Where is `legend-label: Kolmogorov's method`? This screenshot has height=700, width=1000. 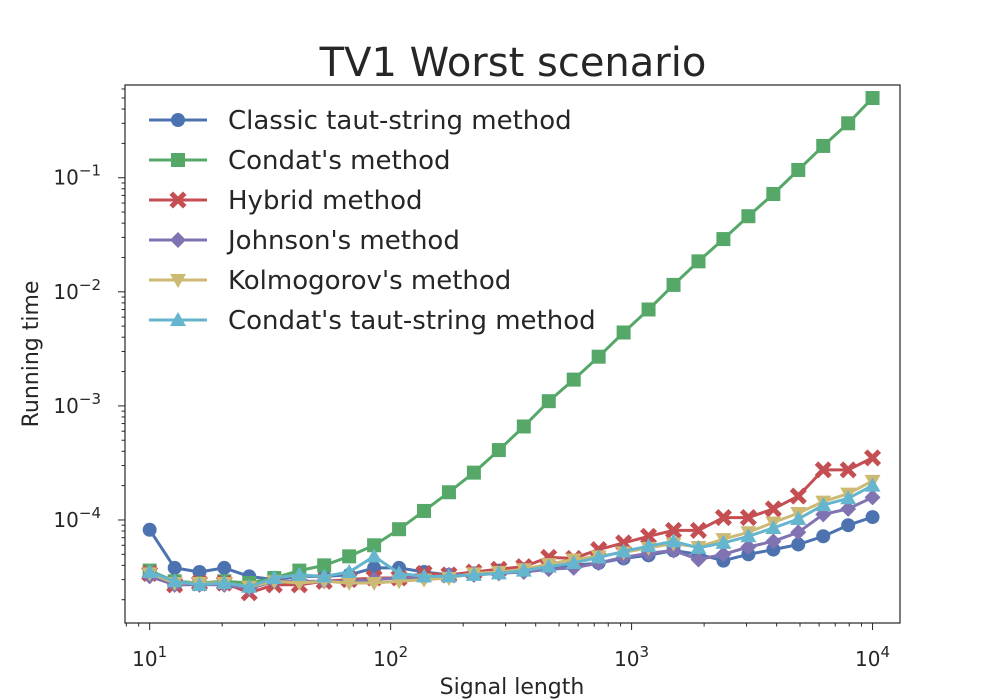 legend-label: Kolmogorov's method is located at coordinates (369, 281).